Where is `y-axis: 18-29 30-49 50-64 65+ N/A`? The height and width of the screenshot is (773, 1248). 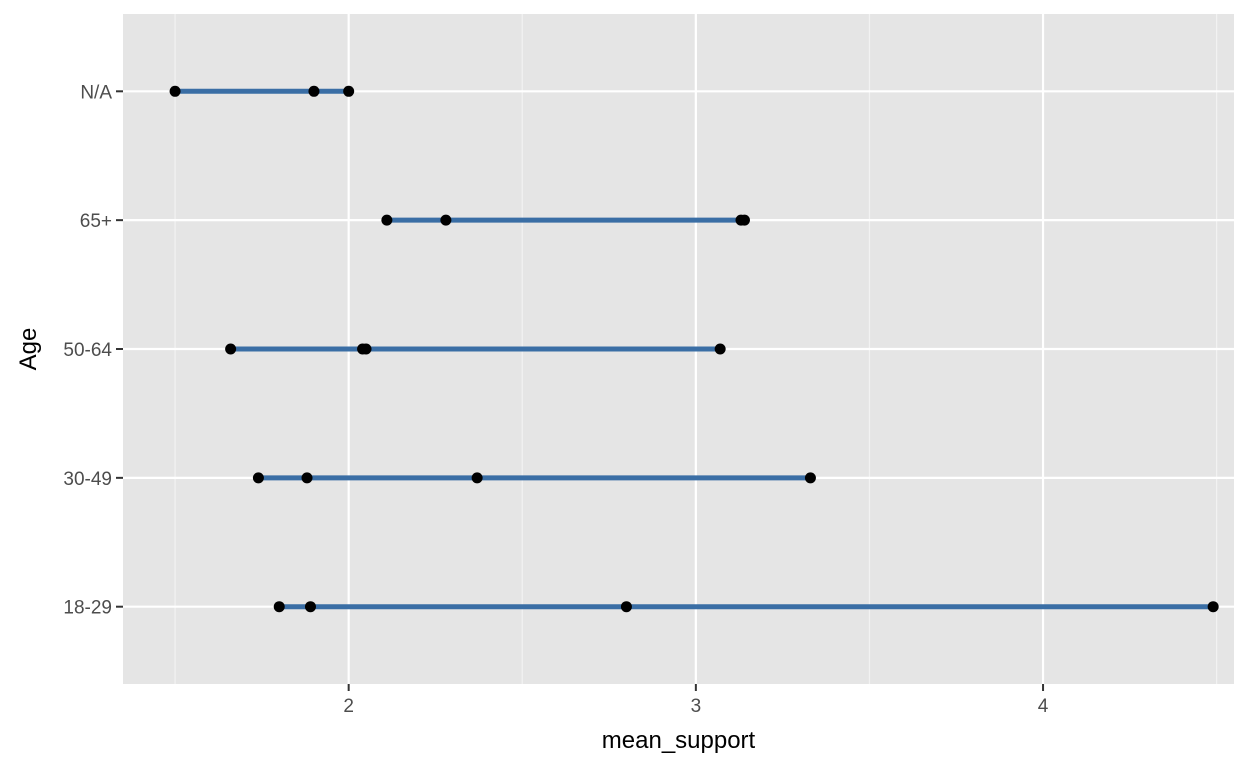
y-axis: 18-29 30-49 50-64 65+ N/A is located at coordinates (93, 350).